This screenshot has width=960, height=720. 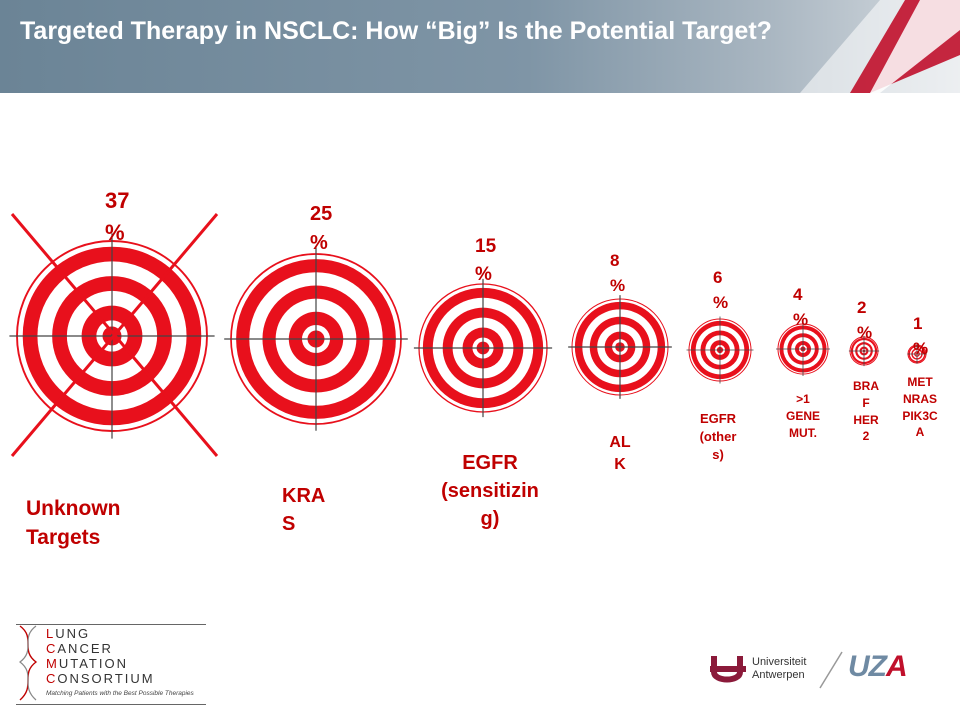 What do you see at coordinates (866, 411) in the screenshot?
I see `target-7-label: BRA F HER 2` at bounding box center [866, 411].